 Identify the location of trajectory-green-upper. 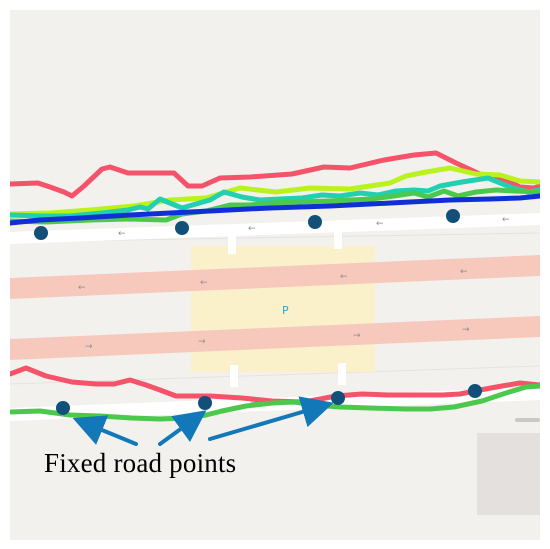
(275, 206).